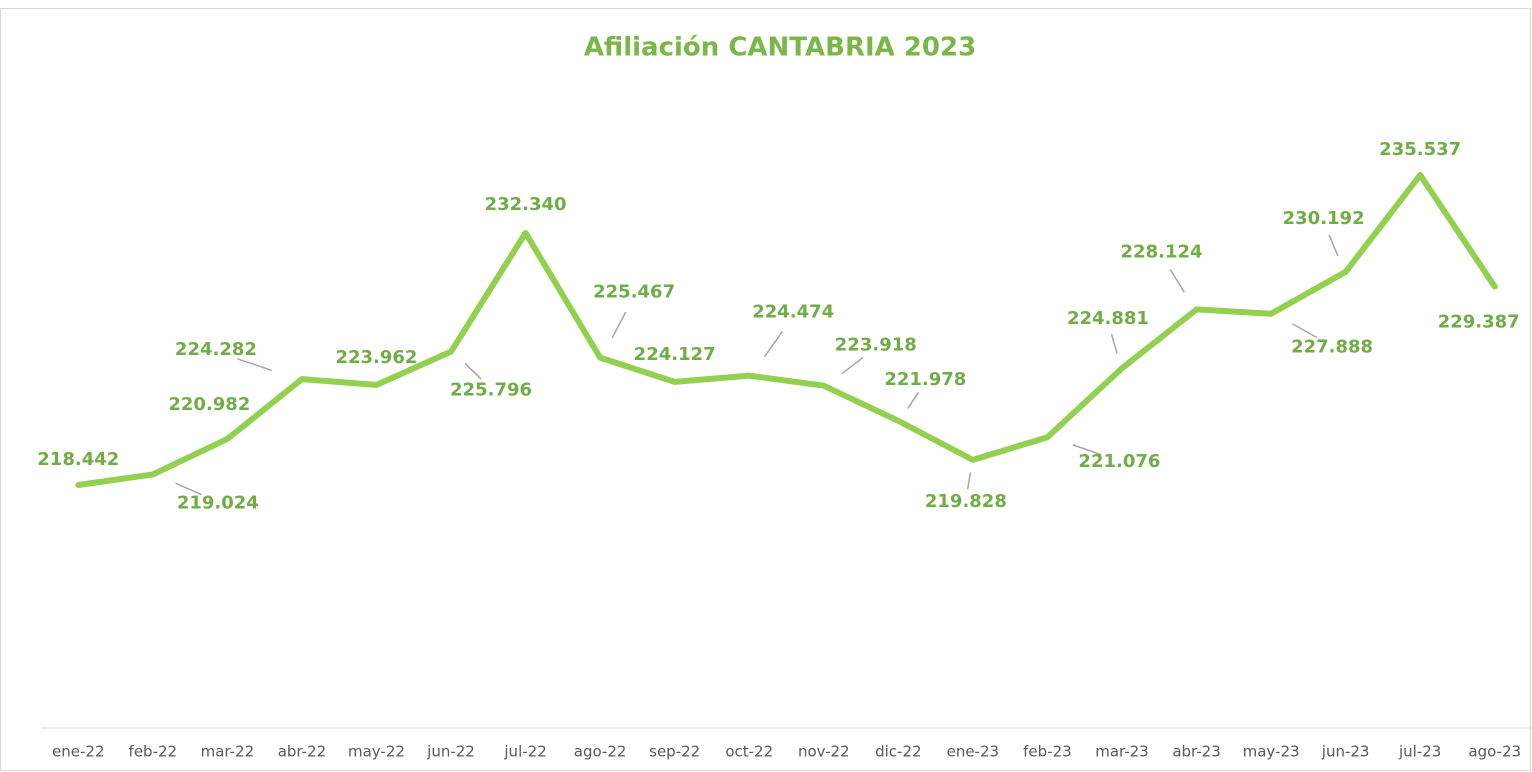 Image resolution: width=1532 pixels, height=772 pixels. Describe the element at coordinates (216, 349) in the screenshot. I see `data-label: 224.282` at that location.